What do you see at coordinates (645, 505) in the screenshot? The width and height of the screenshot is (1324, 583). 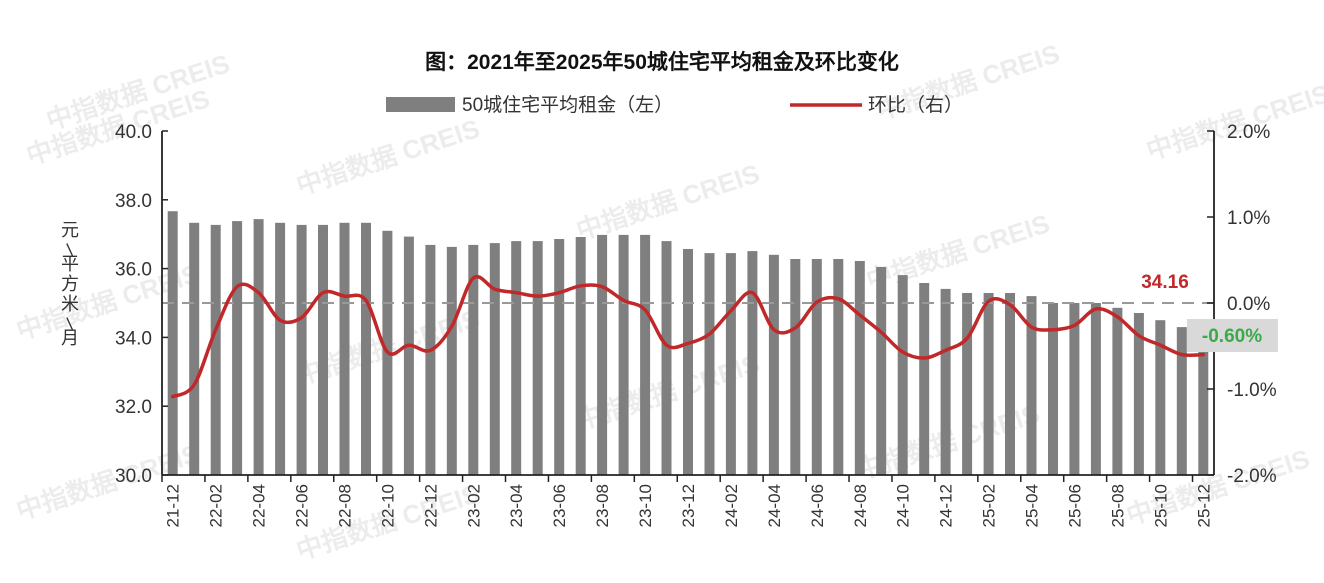 I see `x-tick-label: 23-10` at bounding box center [645, 505].